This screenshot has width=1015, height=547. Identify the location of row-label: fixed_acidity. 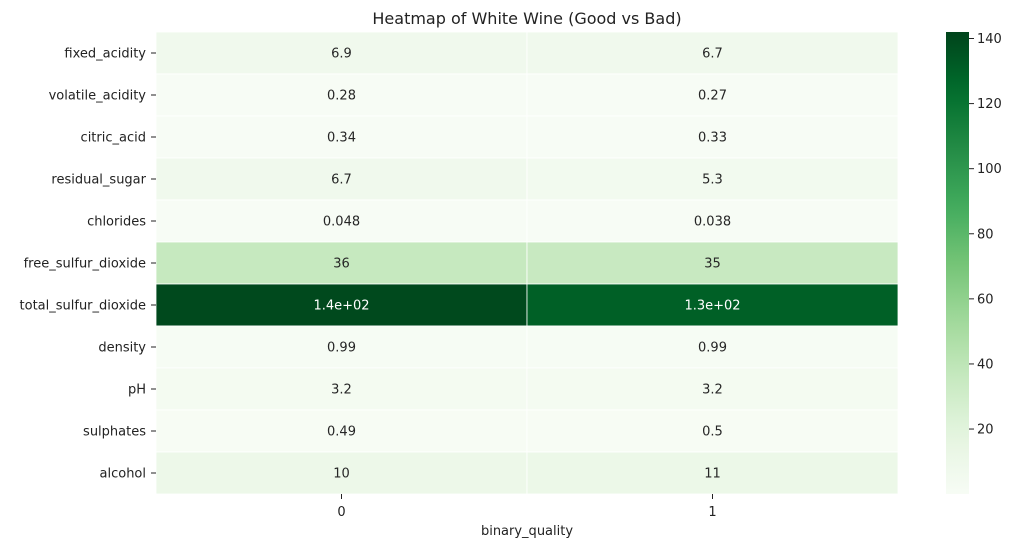
(105, 54).